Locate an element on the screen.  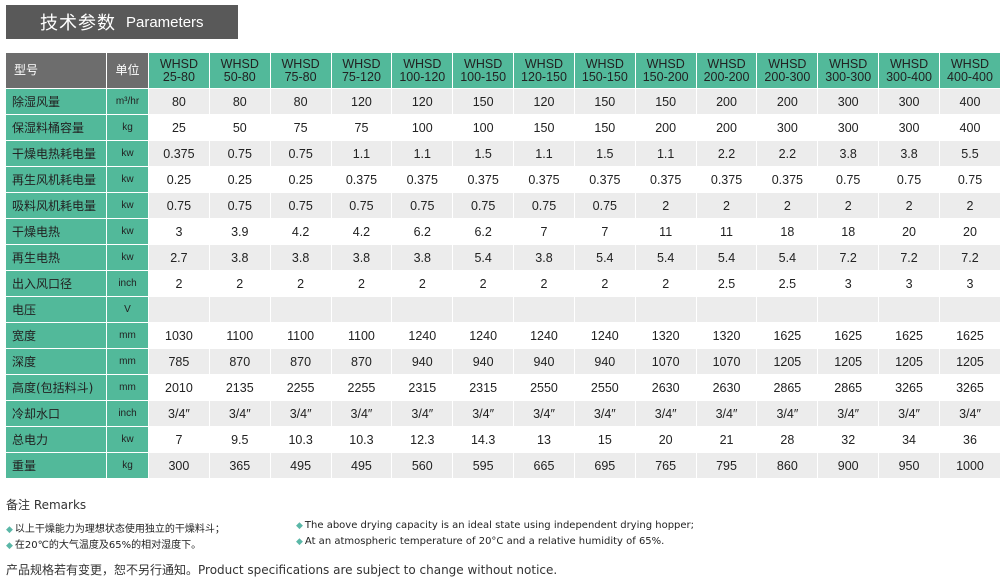
table-row: 干燥电热 kw 3 3.9 4.2 4.2 6.2 6.2 7 7 11 11 18 18 20 20 is located at coordinates (503, 231).